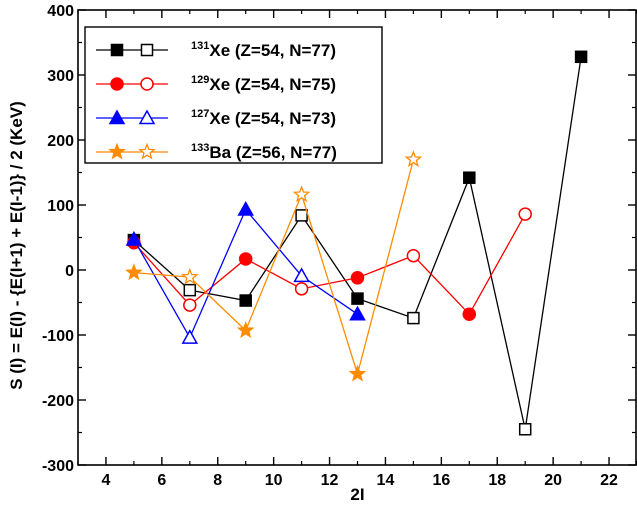 The image size is (637, 508). What do you see at coordinates (161, 480) in the screenshot?
I see `x-tick-label: 6` at bounding box center [161, 480].